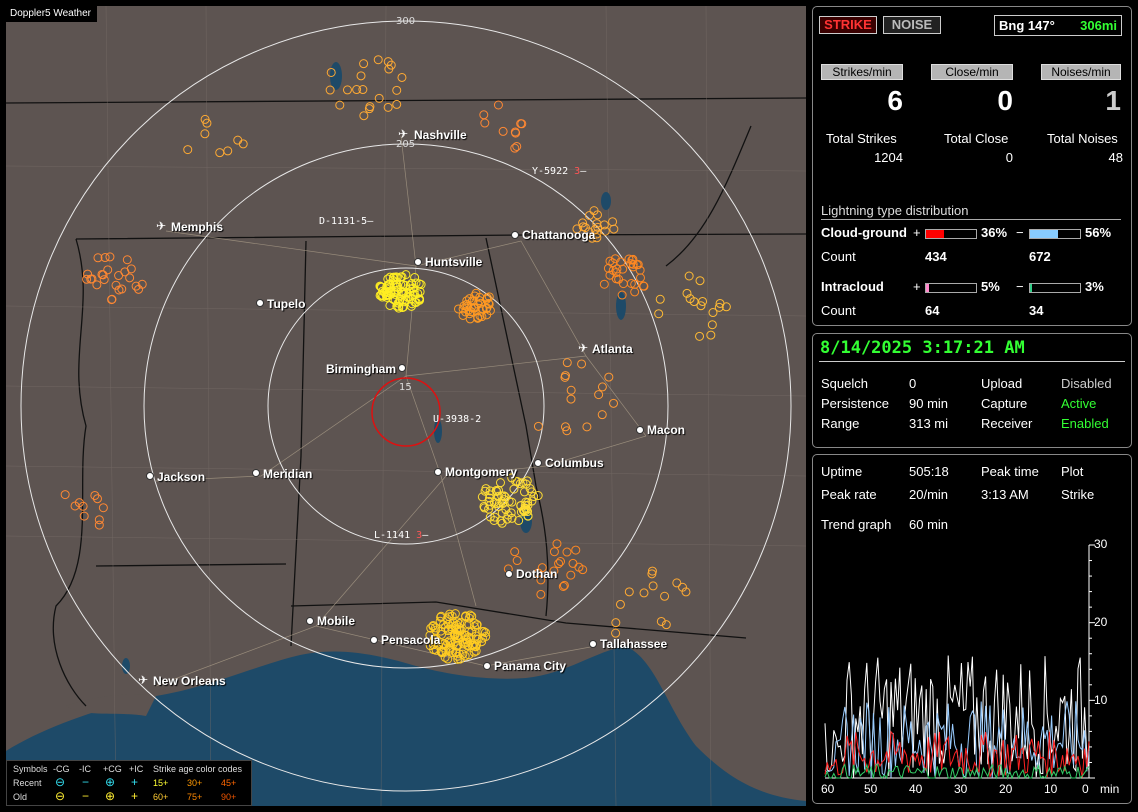 Image resolution: width=1138 pixels, height=812 pixels. What do you see at coordinates (110, 796) in the screenshot?
I see `pos-cg-old-icon: ⊕` at bounding box center [110, 796].